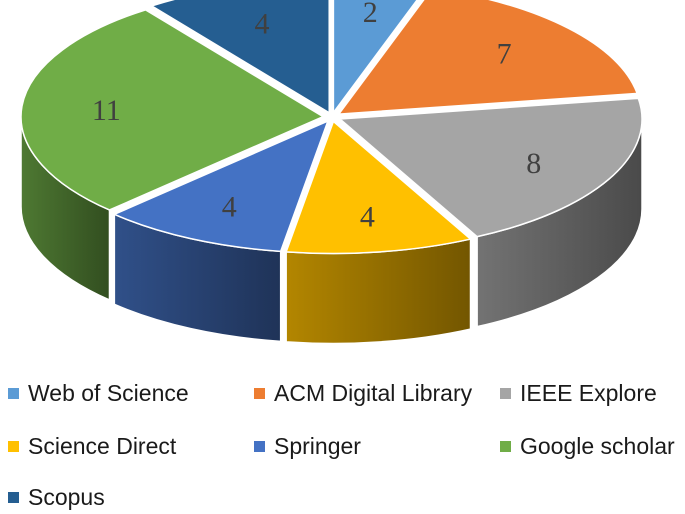 The width and height of the screenshot is (685, 514). I want to click on data-label-science-direct: 4, so click(367, 216).